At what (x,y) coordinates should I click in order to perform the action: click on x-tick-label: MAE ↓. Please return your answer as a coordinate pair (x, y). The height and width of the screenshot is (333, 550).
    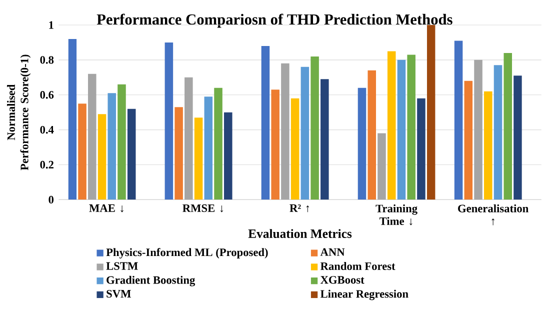
    Looking at the image, I should click on (106, 208).